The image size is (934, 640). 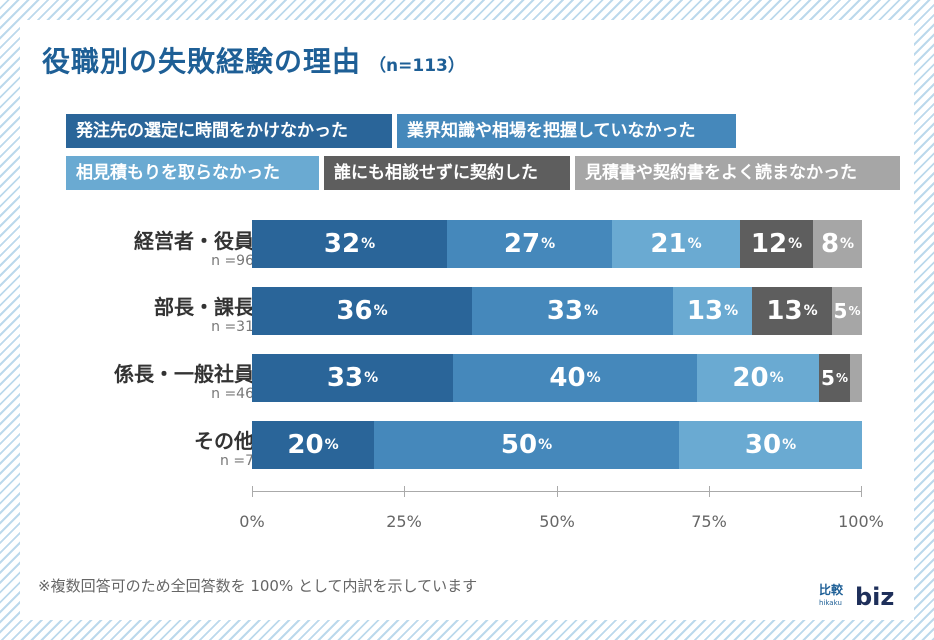 What do you see at coordinates (557, 521) in the screenshot?
I see `x-tick-label-50: 50%` at bounding box center [557, 521].